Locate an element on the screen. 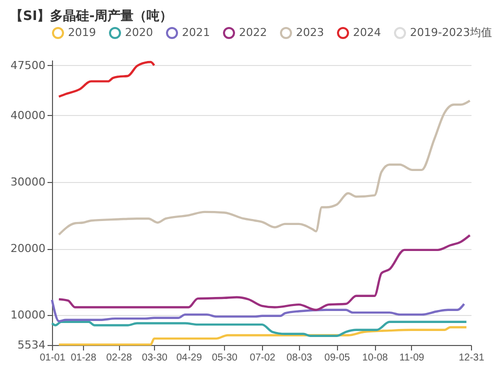 This screenshot has height=368, width=500. legend-label: 2024 is located at coordinates (367, 32).